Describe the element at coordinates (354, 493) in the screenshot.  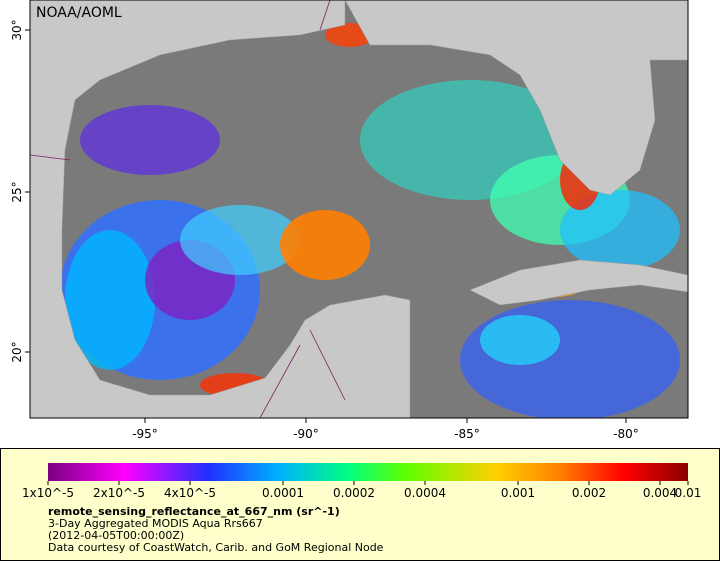
I see `colorbar-label: 0.0002` at that location.